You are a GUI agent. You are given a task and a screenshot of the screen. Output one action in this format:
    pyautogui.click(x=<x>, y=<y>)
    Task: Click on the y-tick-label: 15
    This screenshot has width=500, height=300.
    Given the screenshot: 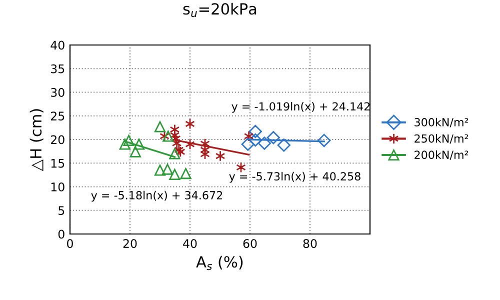 What is the action you would take?
    pyautogui.click(x=57, y=163)
    